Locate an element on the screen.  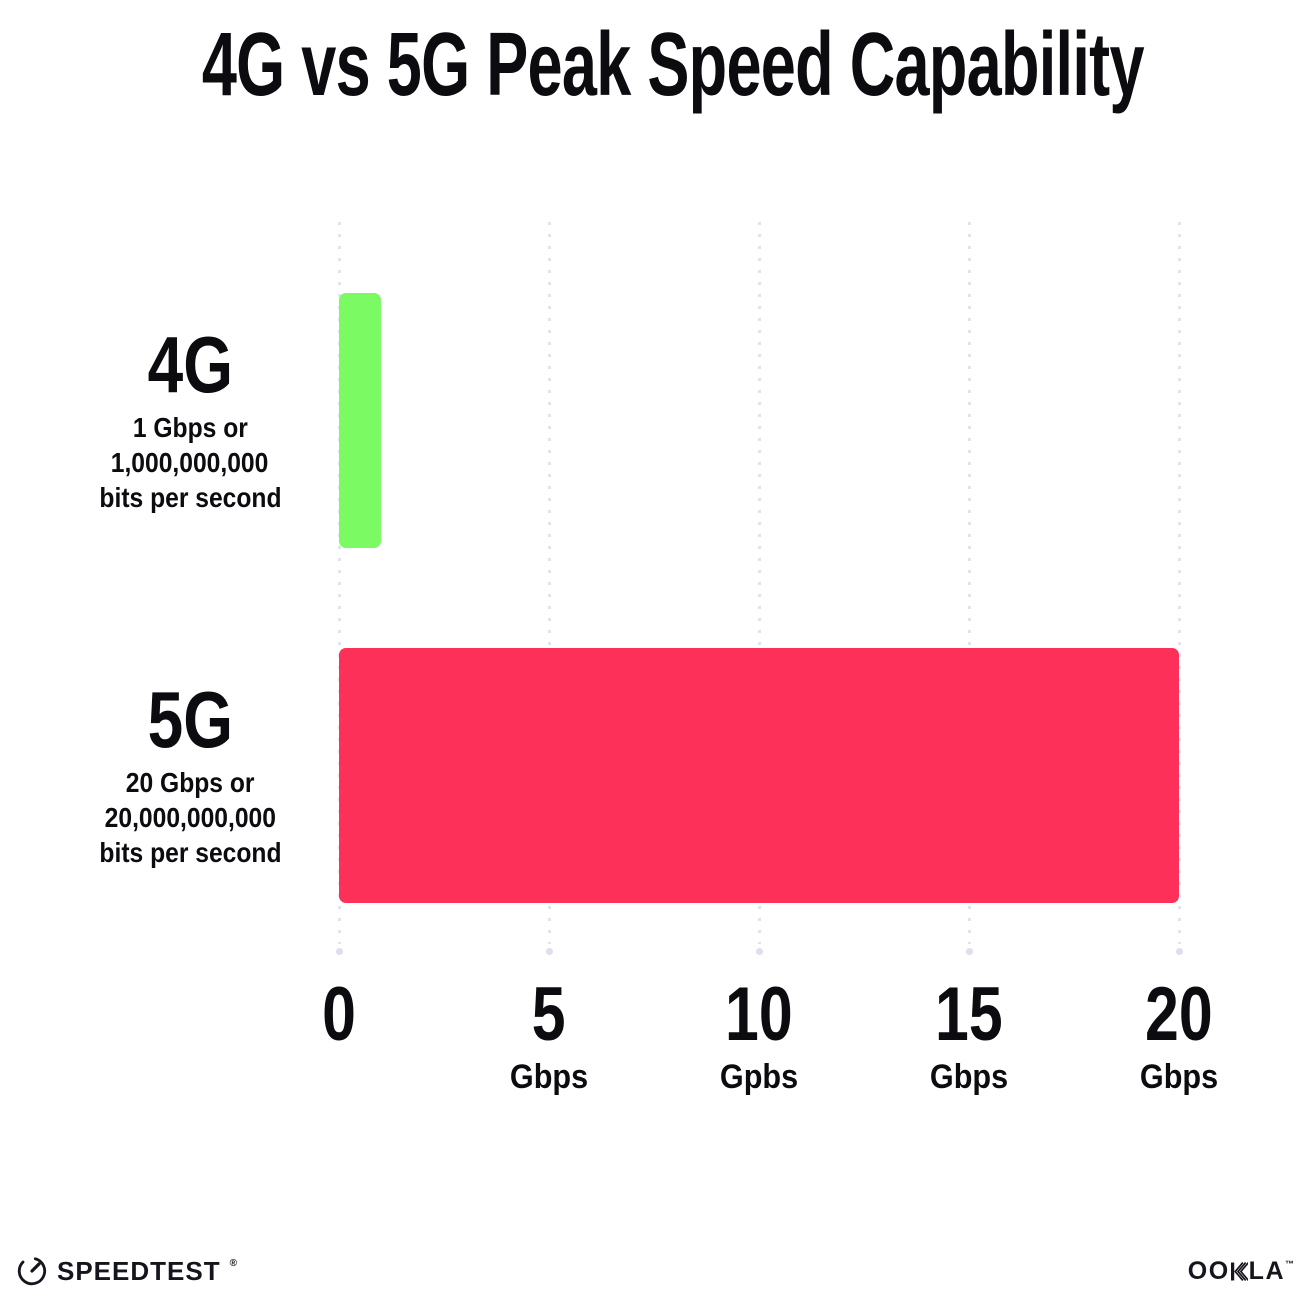
x-tick-15: 15 Gbps is located at coordinates (969, 1034).